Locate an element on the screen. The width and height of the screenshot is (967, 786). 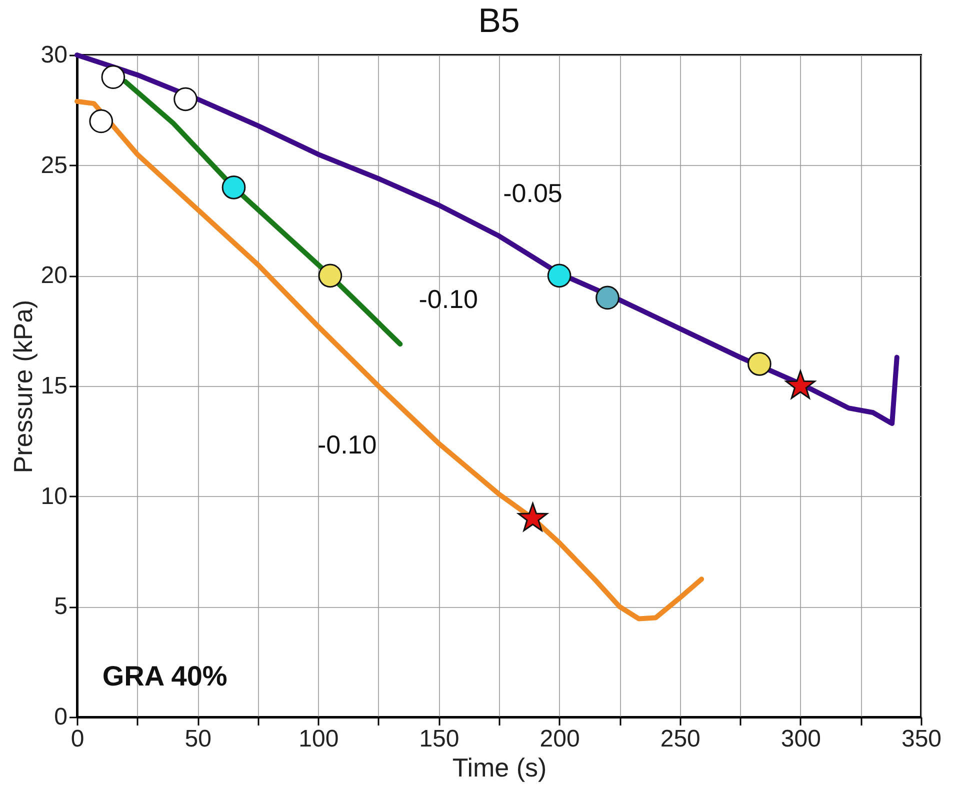
x-tick-label: 50 is located at coordinates (198, 739).